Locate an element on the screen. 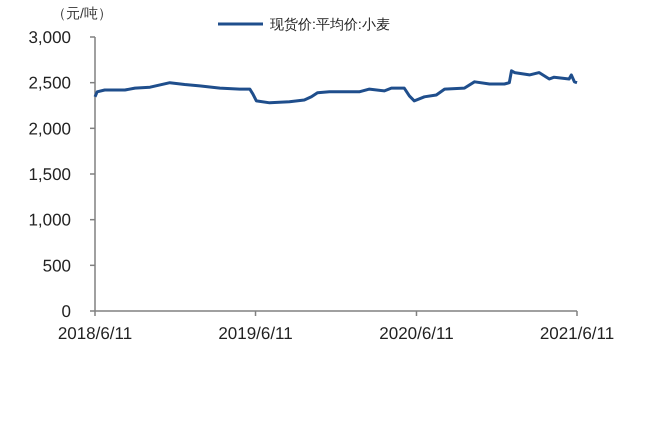 The width and height of the screenshot is (659, 429). y-tick-label: 1,000 is located at coordinates (49, 220).